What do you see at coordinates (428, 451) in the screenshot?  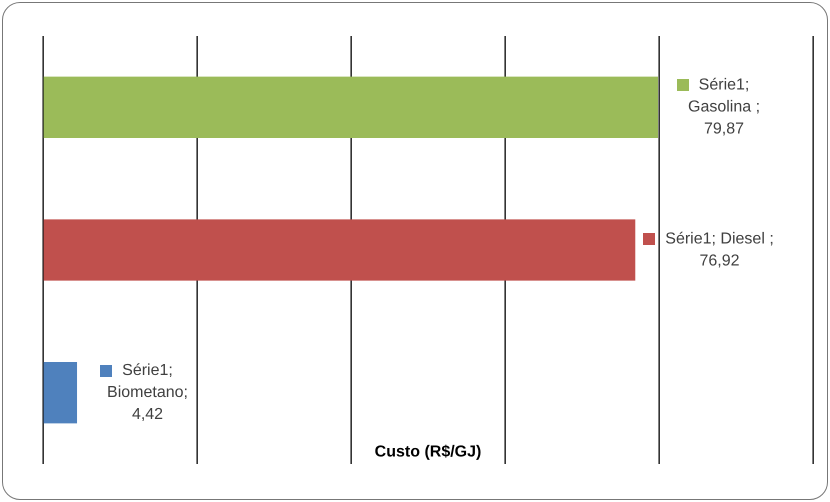 I see `x-axis-title: Custo (R$/GJ)` at bounding box center [428, 451].